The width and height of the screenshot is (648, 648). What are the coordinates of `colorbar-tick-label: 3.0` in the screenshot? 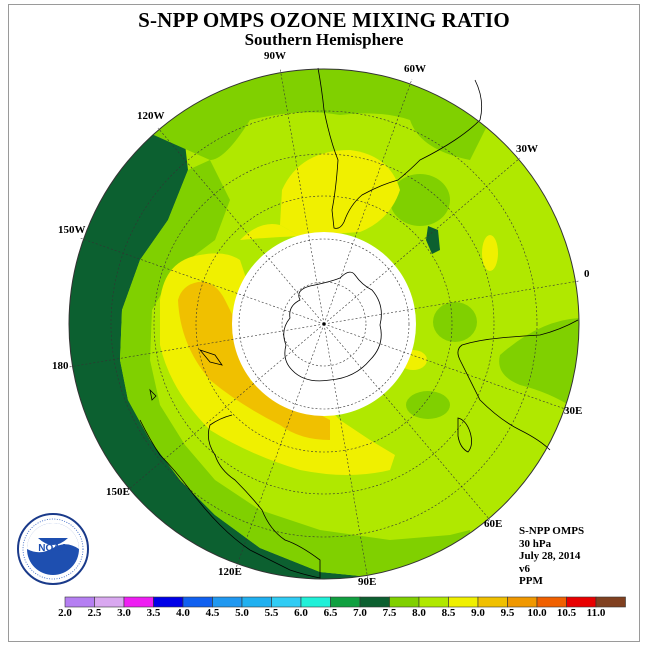 It's located at (124, 613).